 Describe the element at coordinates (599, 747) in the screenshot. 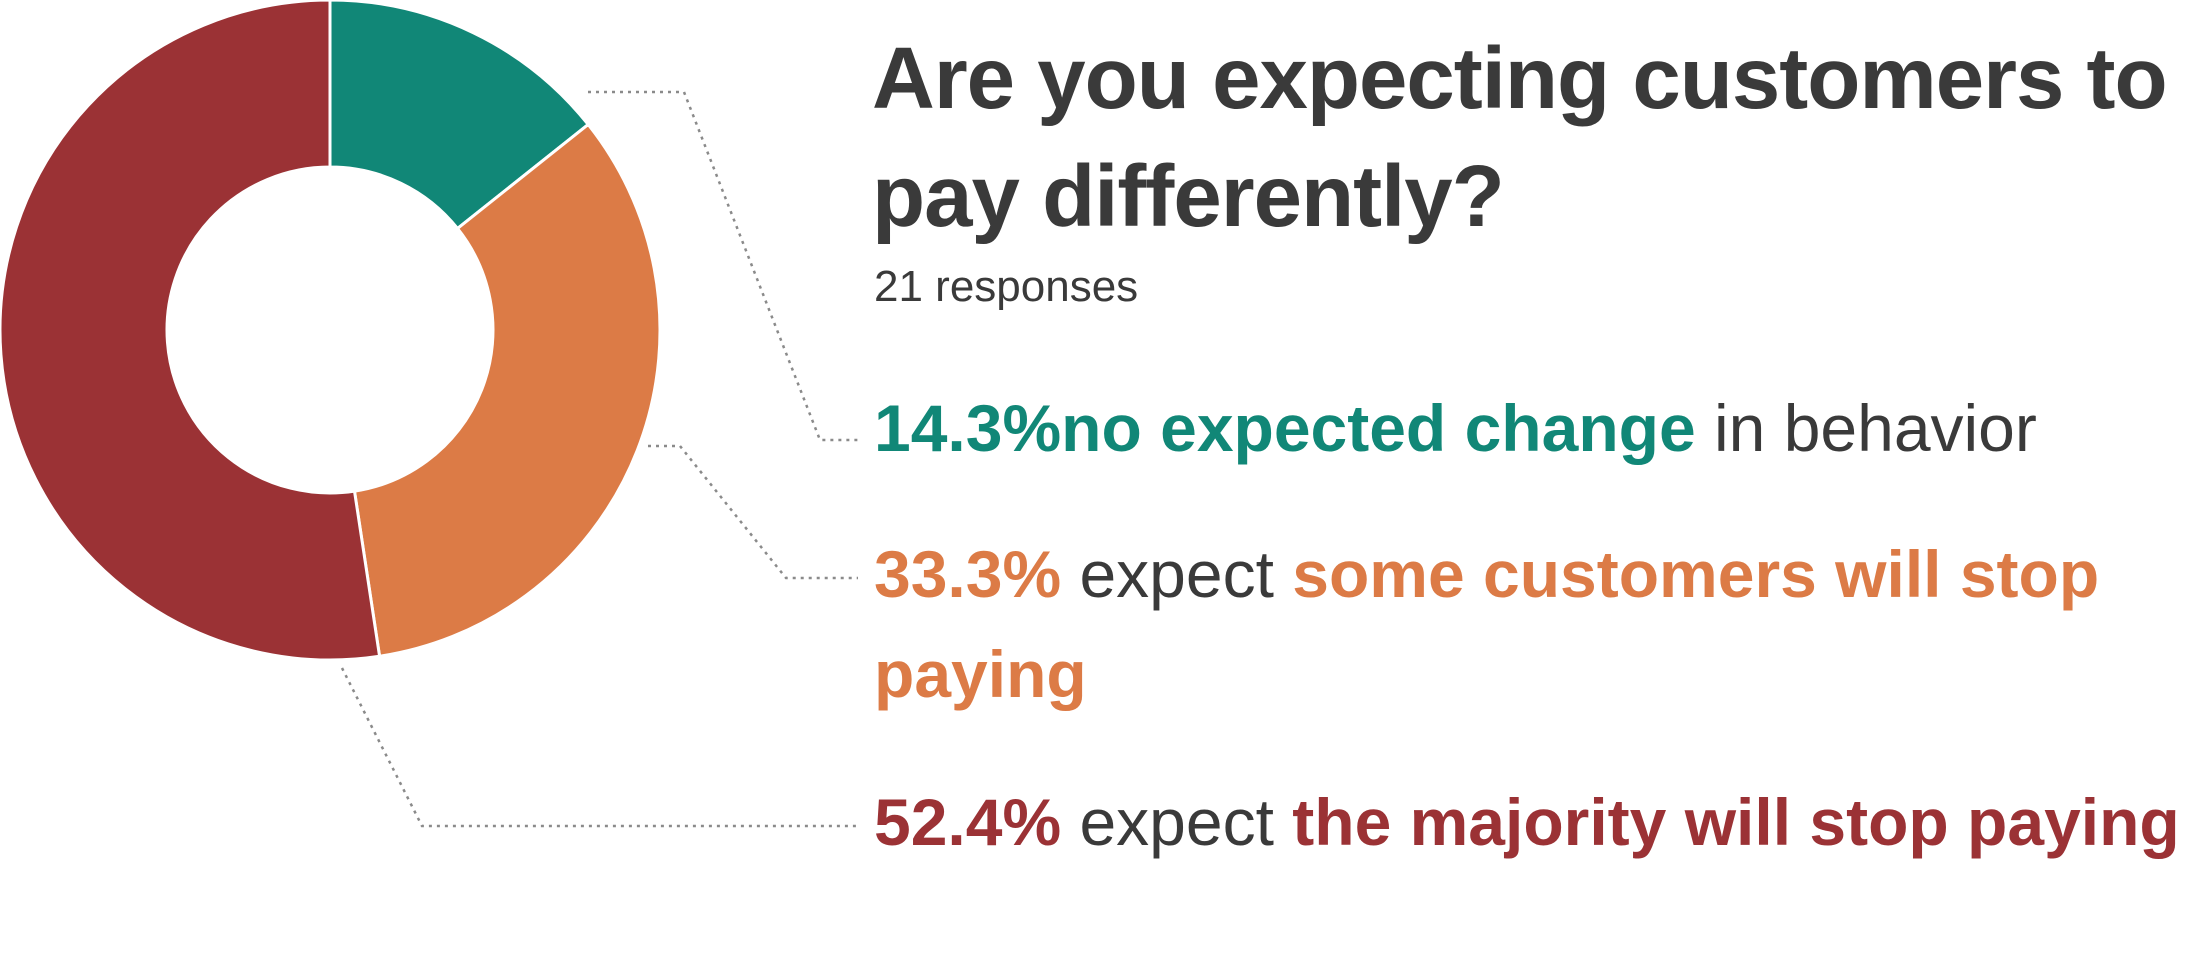

I see `leader-majority-stop` at that location.